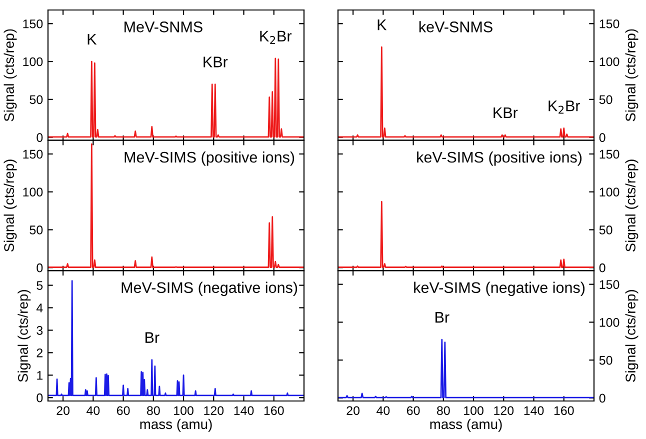 The image size is (646, 439). Describe the element at coordinates (499, 158) in the screenshot. I see `text: keV-SIMS (positive ions)` at that location.